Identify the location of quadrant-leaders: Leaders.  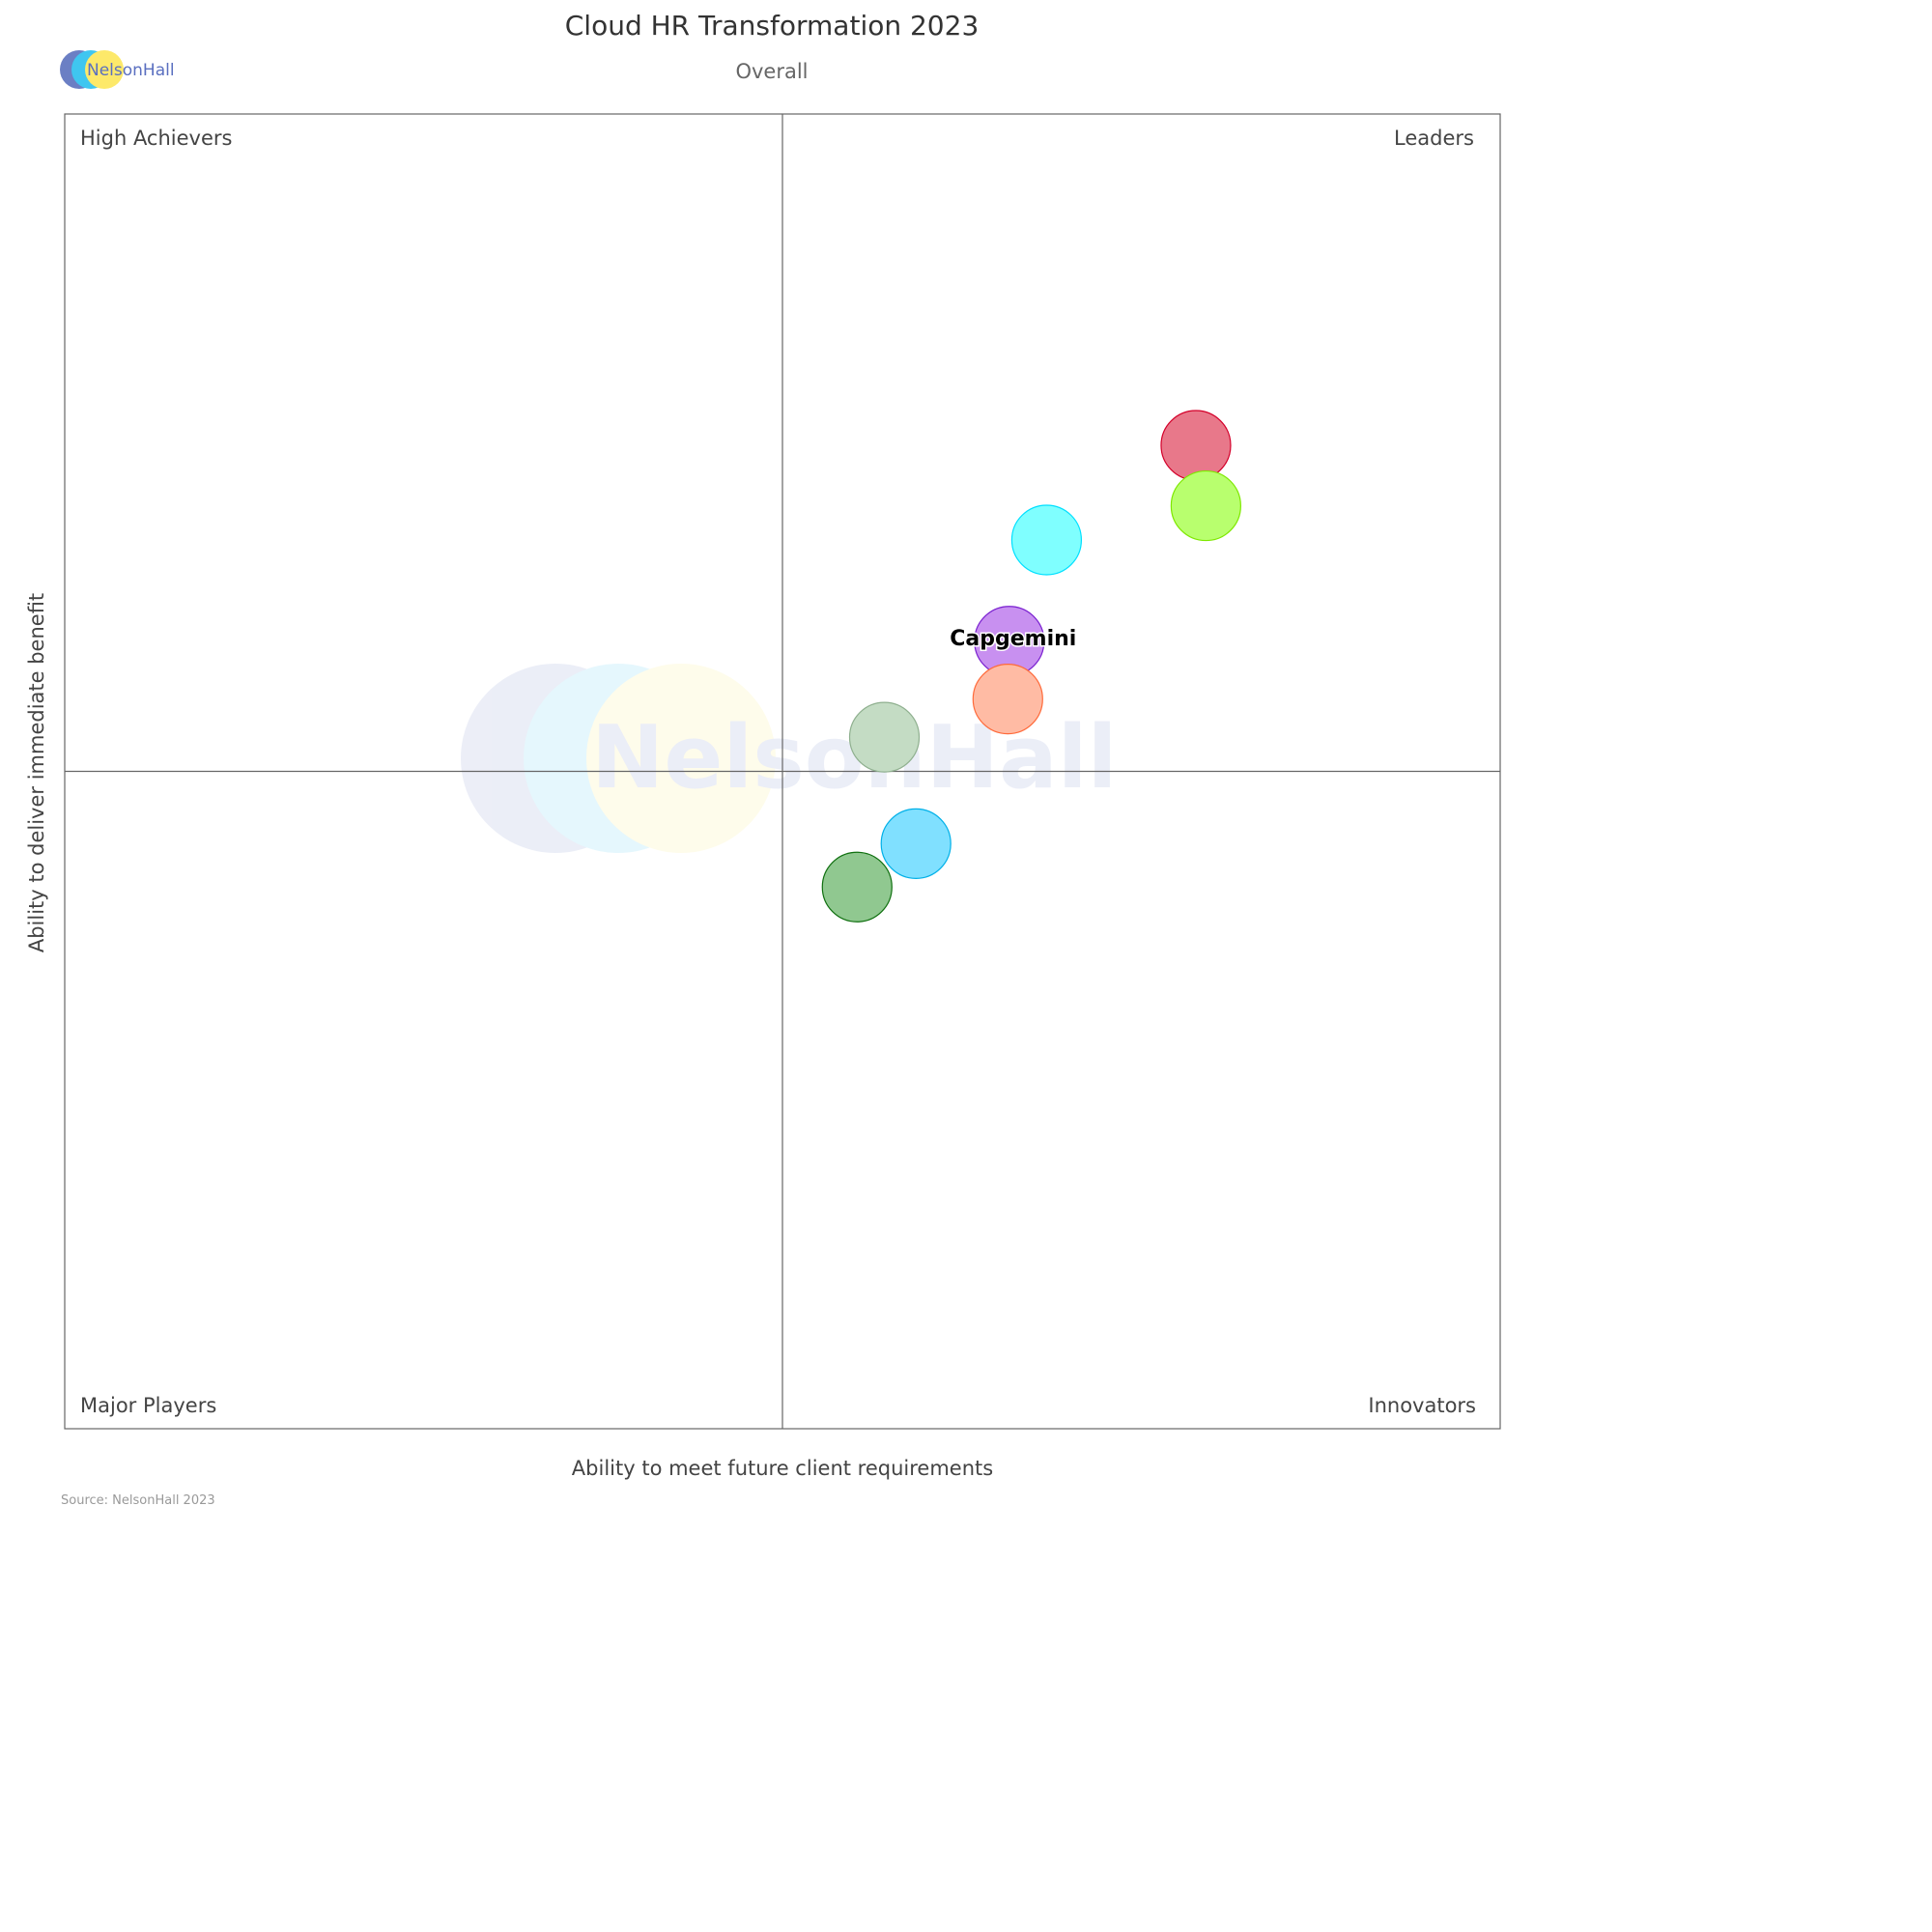
(1434, 138).